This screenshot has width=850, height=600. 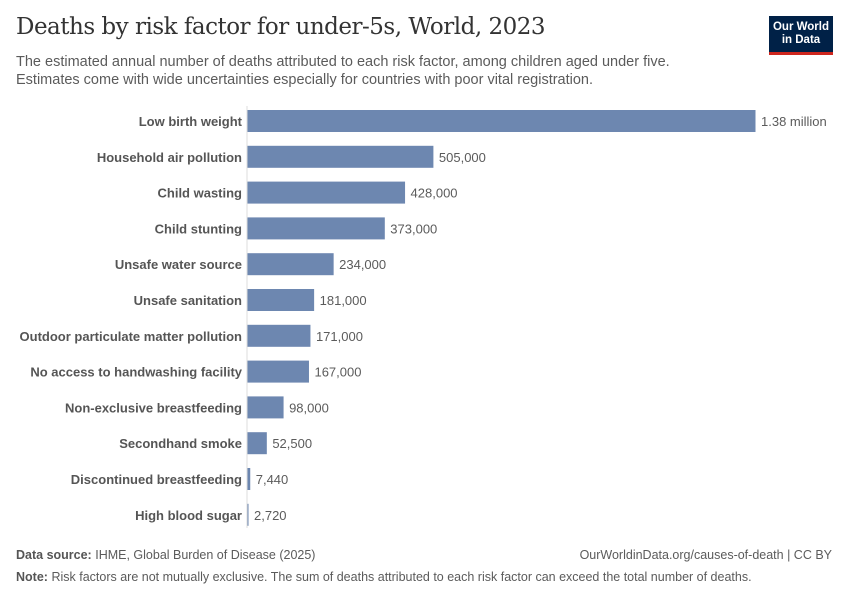 What do you see at coordinates (188, 515) in the screenshot?
I see `category-label: High blood sugar` at bounding box center [188, 515].